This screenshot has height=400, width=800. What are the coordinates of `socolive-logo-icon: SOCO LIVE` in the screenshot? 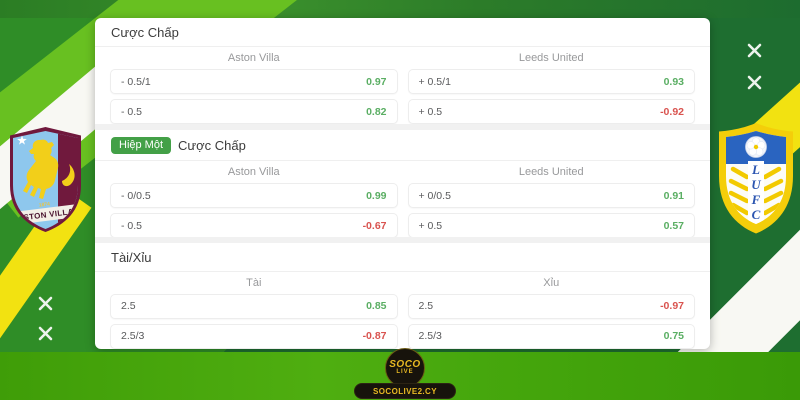 It's located at (405, 368).